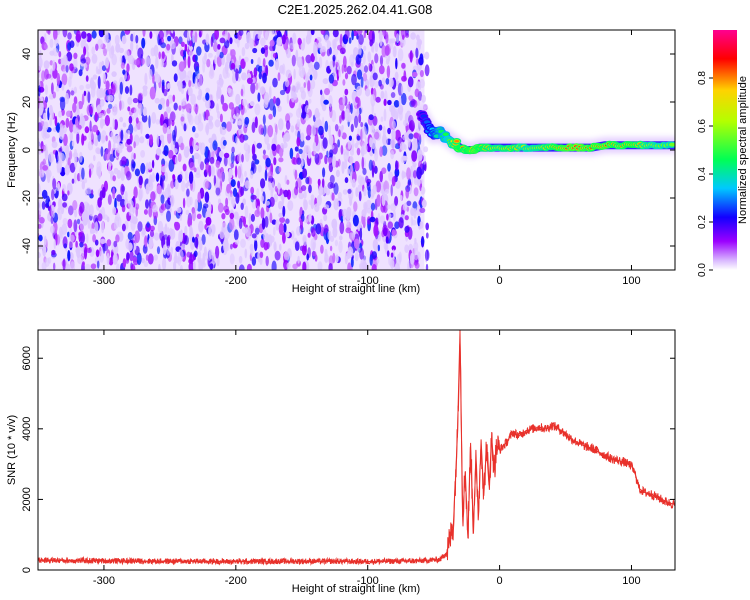 The image size is (750, 600). Describe the element at coordinates (27, 198) in the screenshot. I see `y-tick-label: -20` at that location.